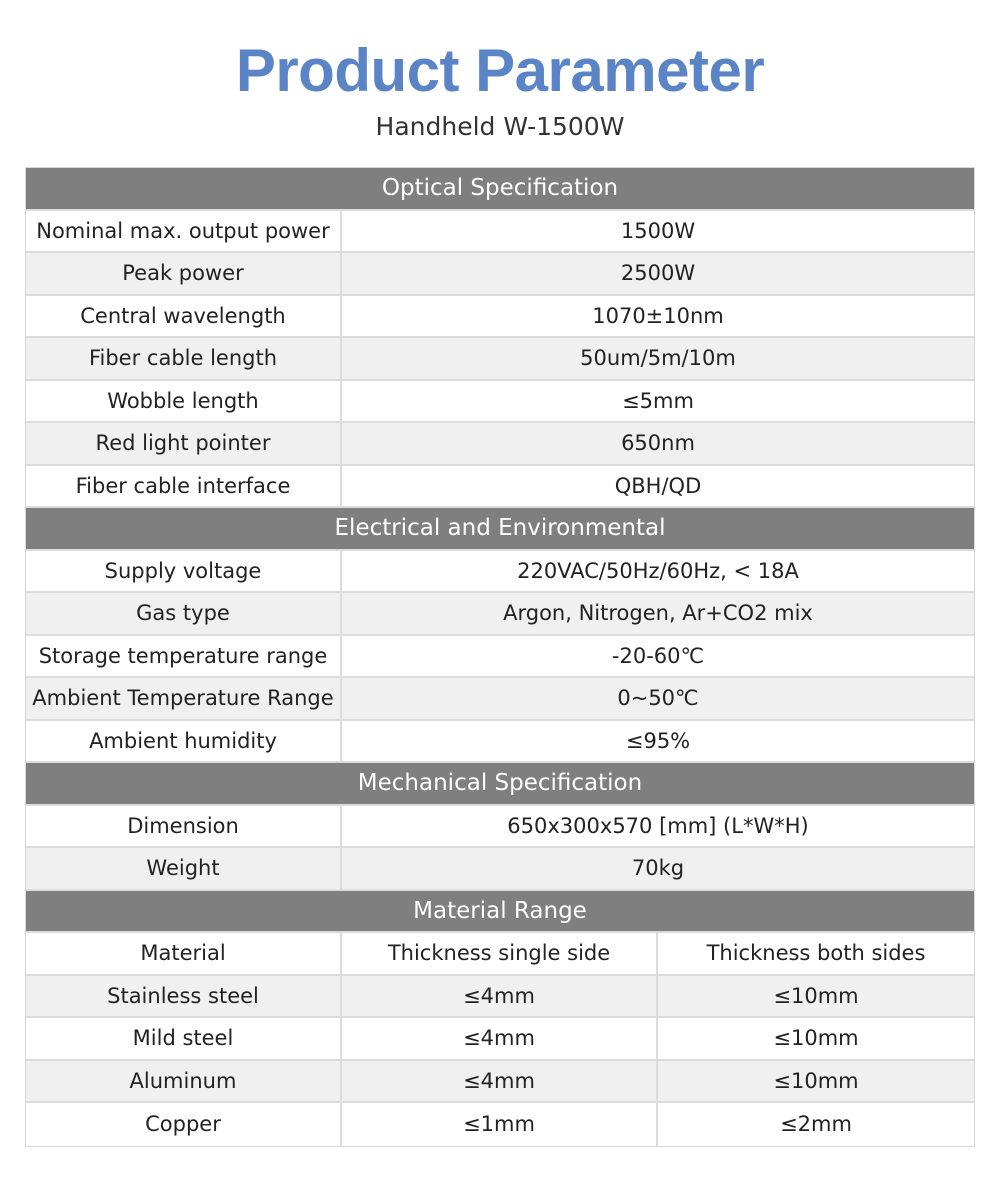 The height and width of the screenshot is (1180, 1000). What do you see at coordinates (184, 1124) in the screenshot?
I see `material-cell: Copper` at bounding box center [184, 1124].